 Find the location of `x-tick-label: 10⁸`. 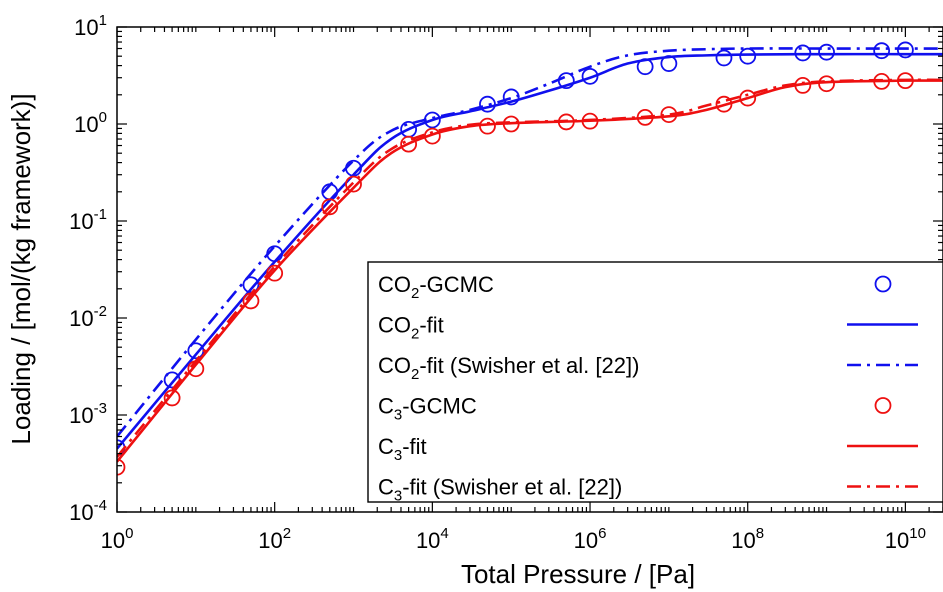

x-tick-label: 10⁸ is located at coordinates (747, 539).